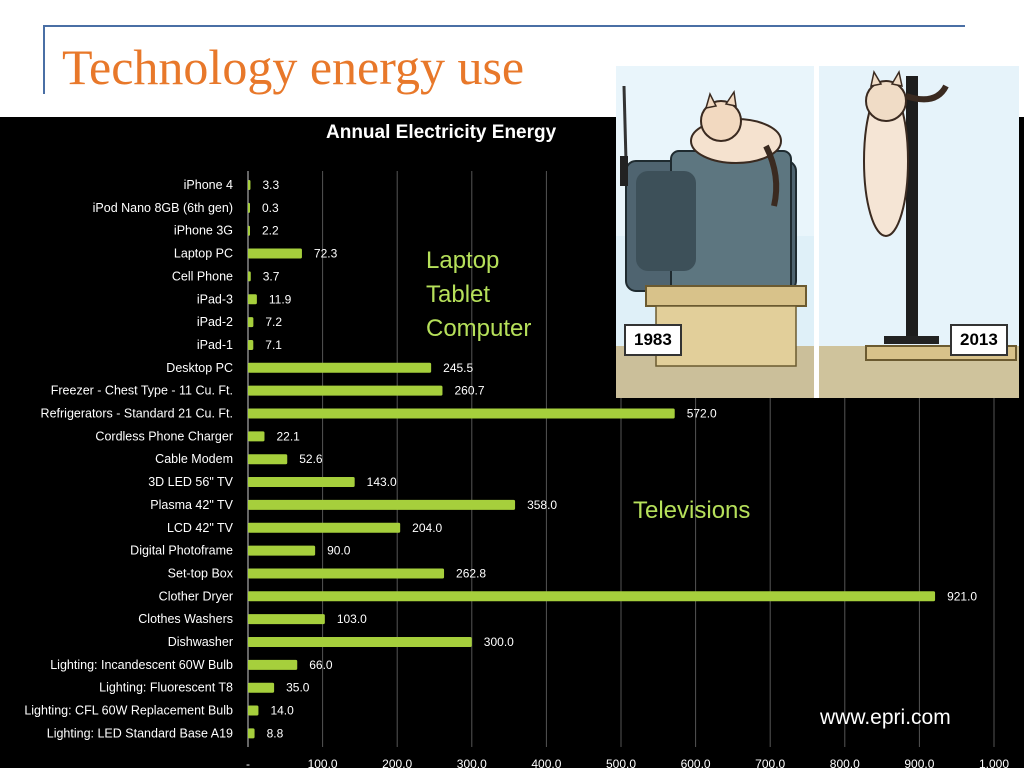  I want to click on category-label: 3D LED 56" TV, so click(190, 482).